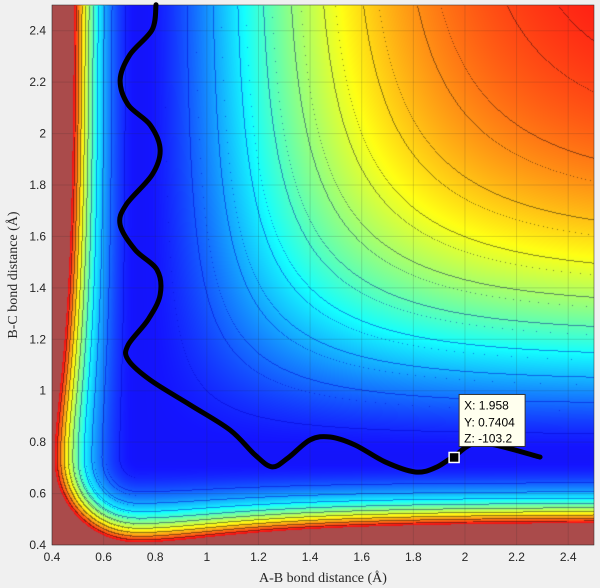  I want to click on y-tick-label: 0.4, so click(37, 545).